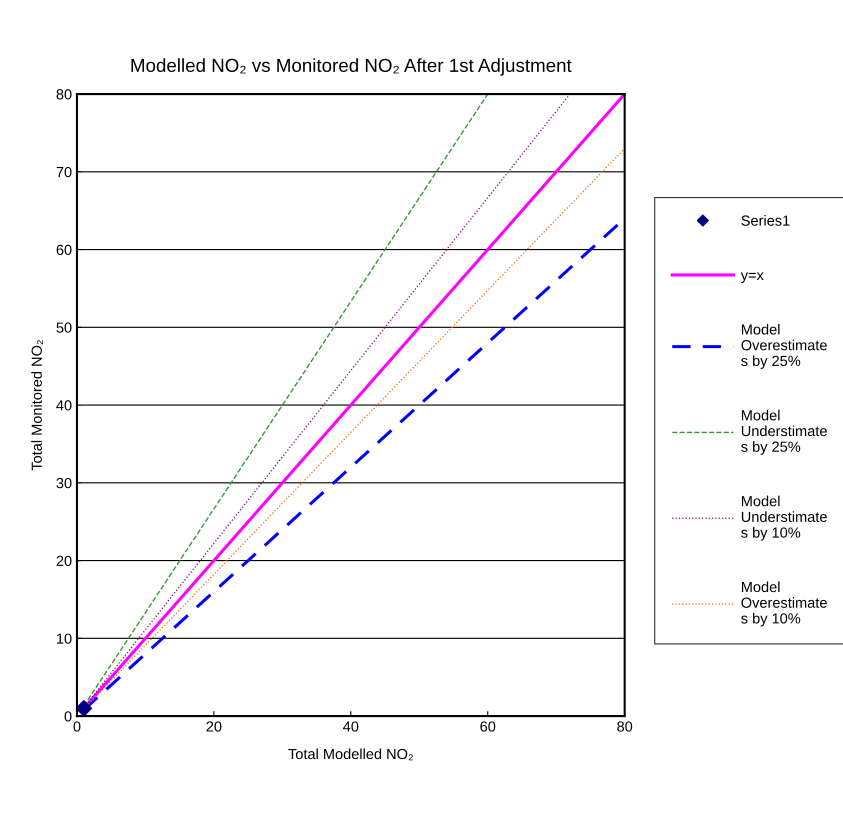  I want to click on x-tick-label: 60, so click(488, 726).